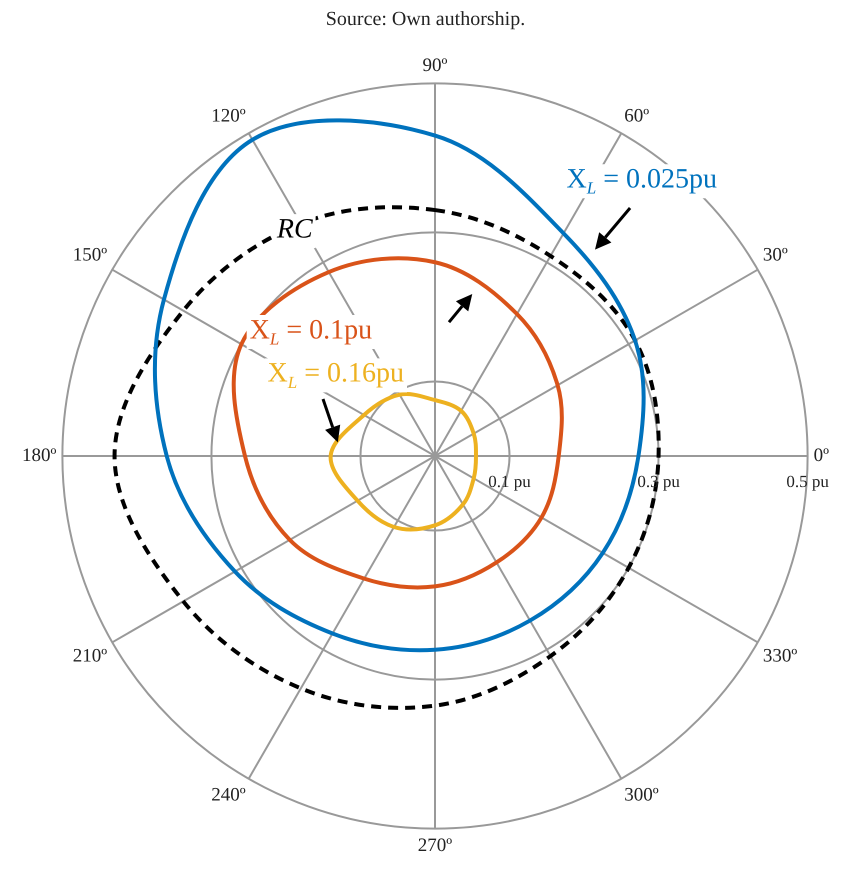 This screenshot has height=888, width=851. Describe the element at coordinates (39, 455) in the screenshot. I see `spoke-label: 180º` at that location.